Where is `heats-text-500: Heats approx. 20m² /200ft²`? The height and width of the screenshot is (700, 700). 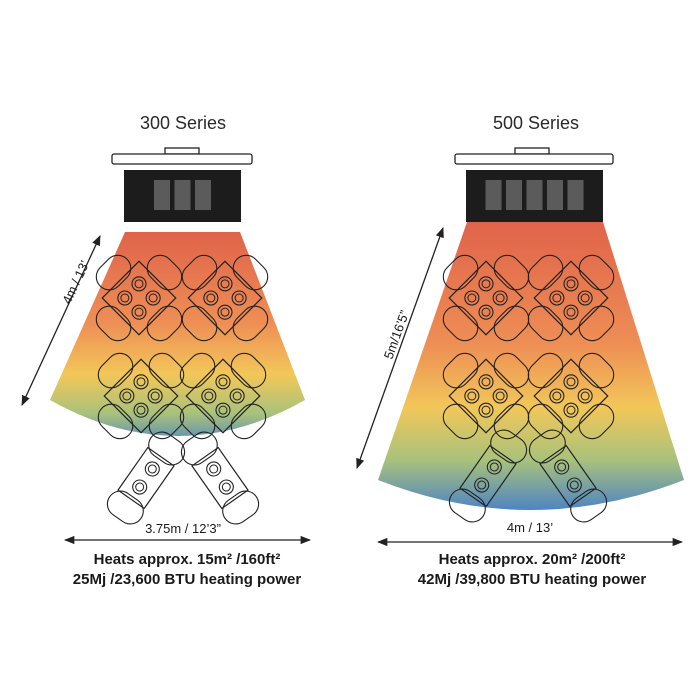
heats-text-500: Heats approx. 20m² /200ft² is located at coordinates (532, 559).